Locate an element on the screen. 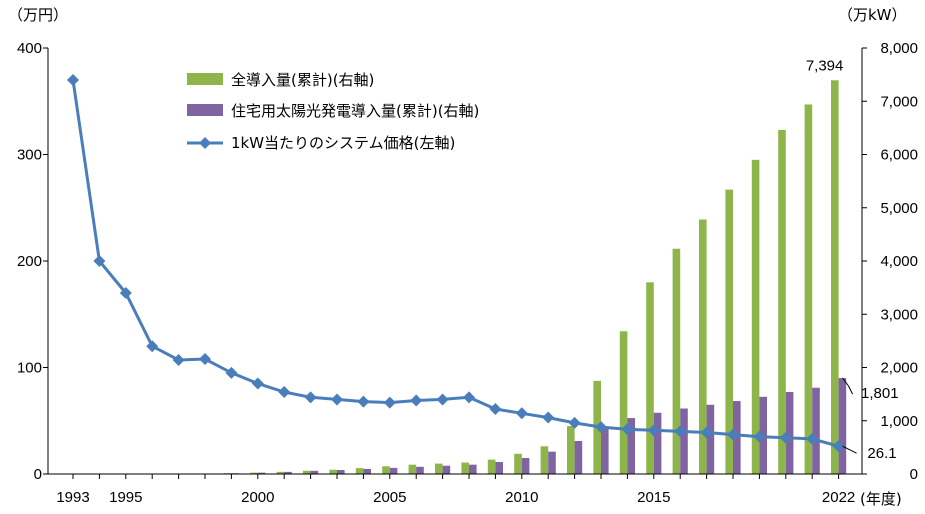  price-marker-2010 is located at coordinates (521, 413).